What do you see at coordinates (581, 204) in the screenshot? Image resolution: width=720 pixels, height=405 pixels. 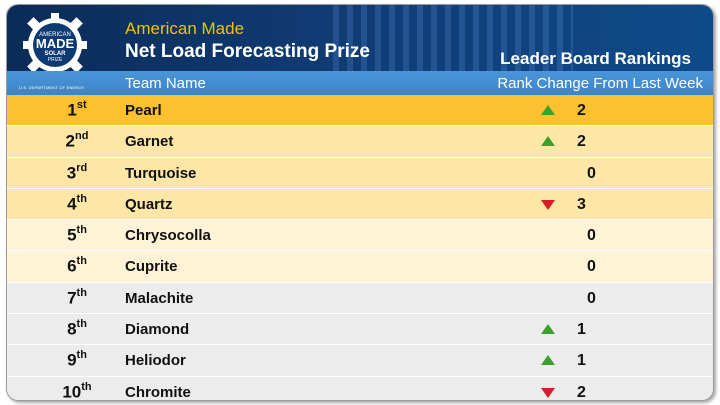 I see `rank-change-value: 3` at bounding box center [581, 204].